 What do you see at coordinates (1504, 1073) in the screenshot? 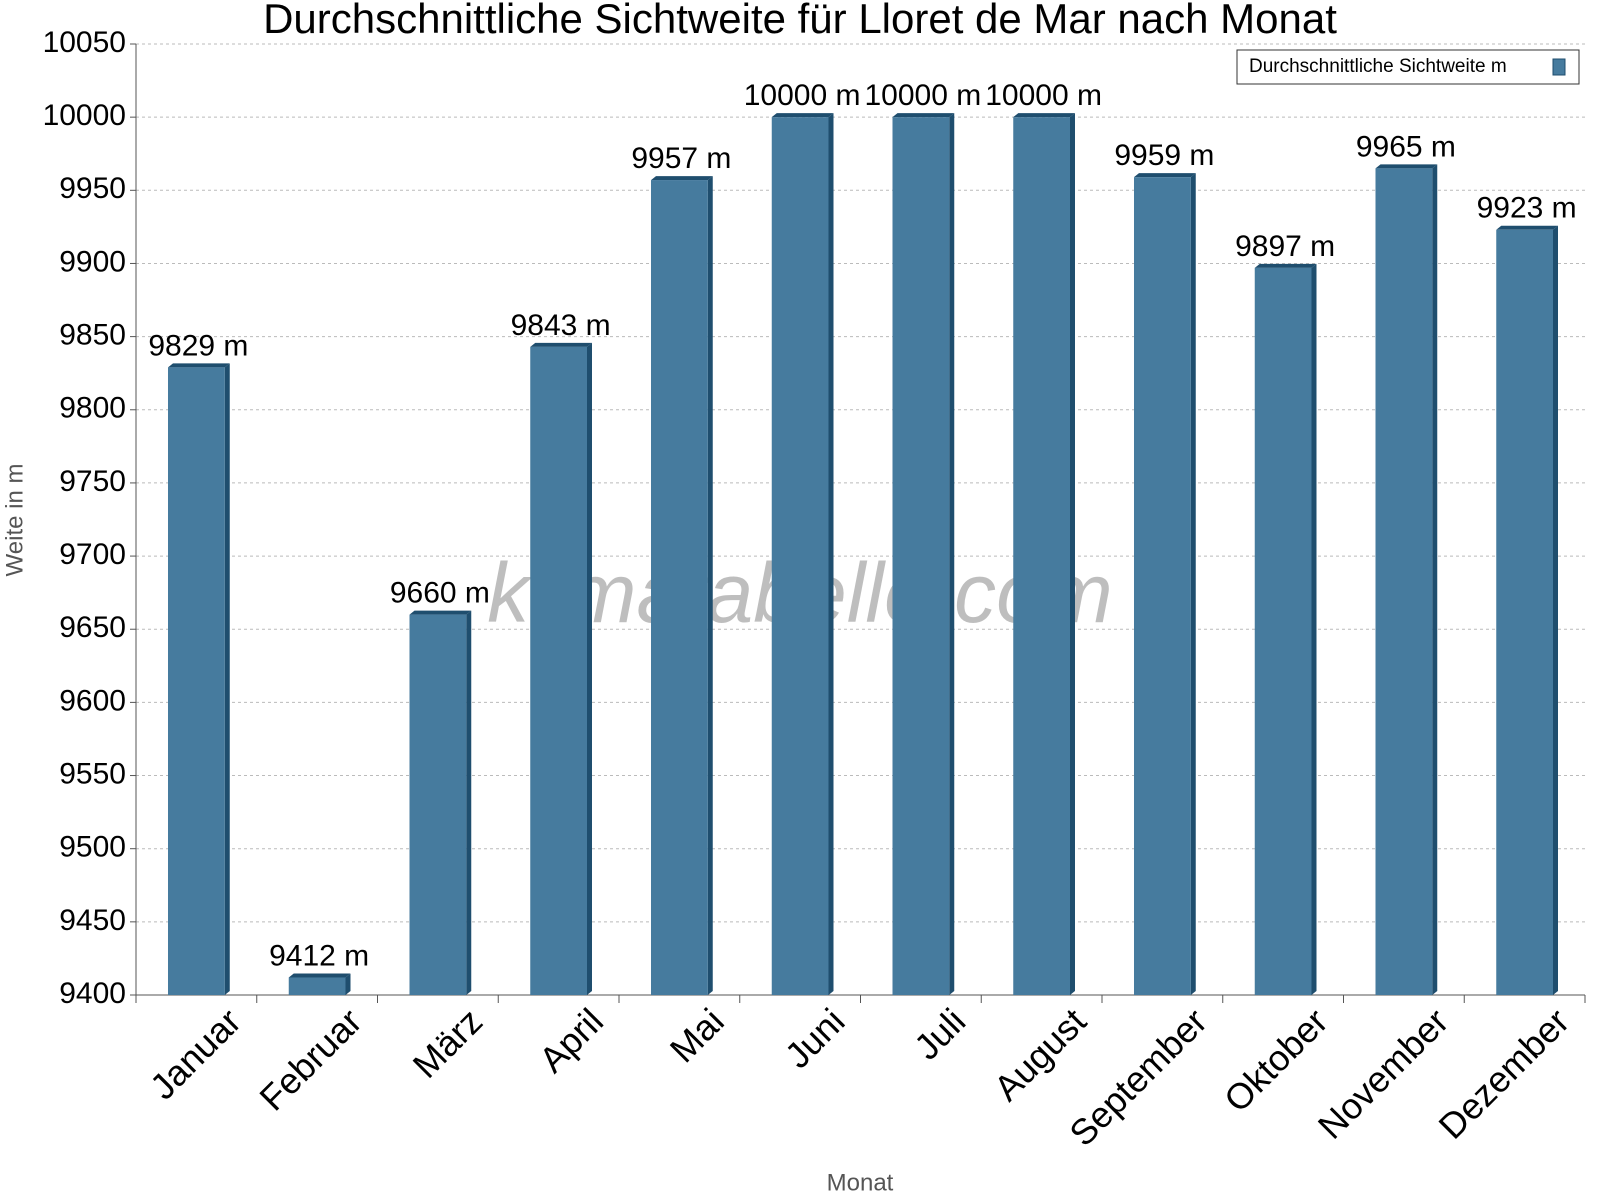
I see `x-tick-label: Dezember` at bounding box center [1504, 1073].